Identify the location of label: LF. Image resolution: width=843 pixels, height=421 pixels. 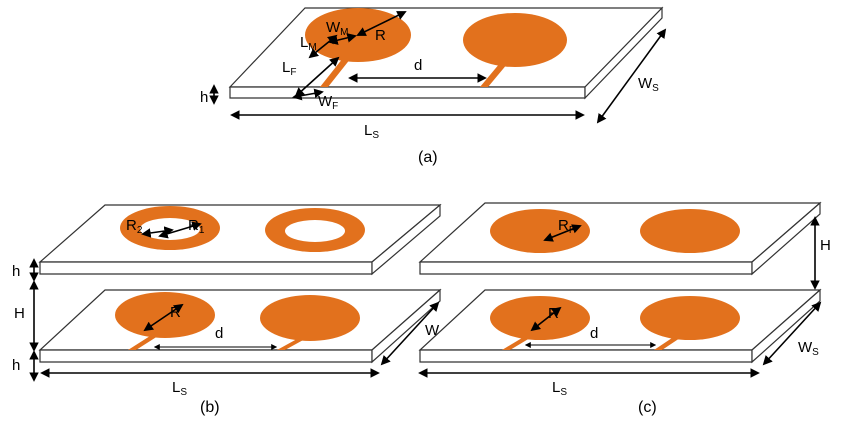
(289, 68).